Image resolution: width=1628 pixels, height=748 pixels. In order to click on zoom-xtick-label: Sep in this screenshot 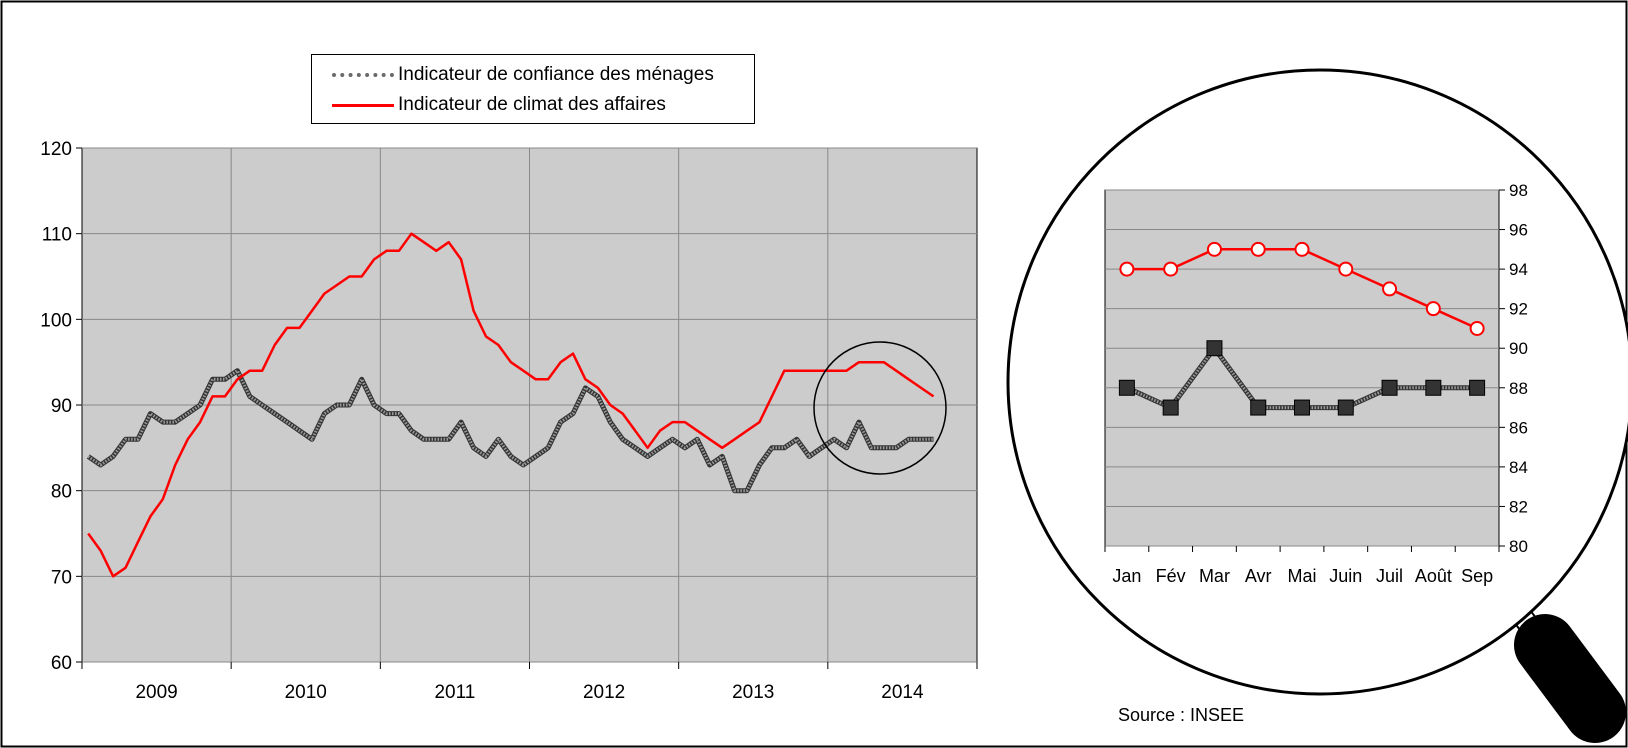, I will do `click(1477, 576)`.